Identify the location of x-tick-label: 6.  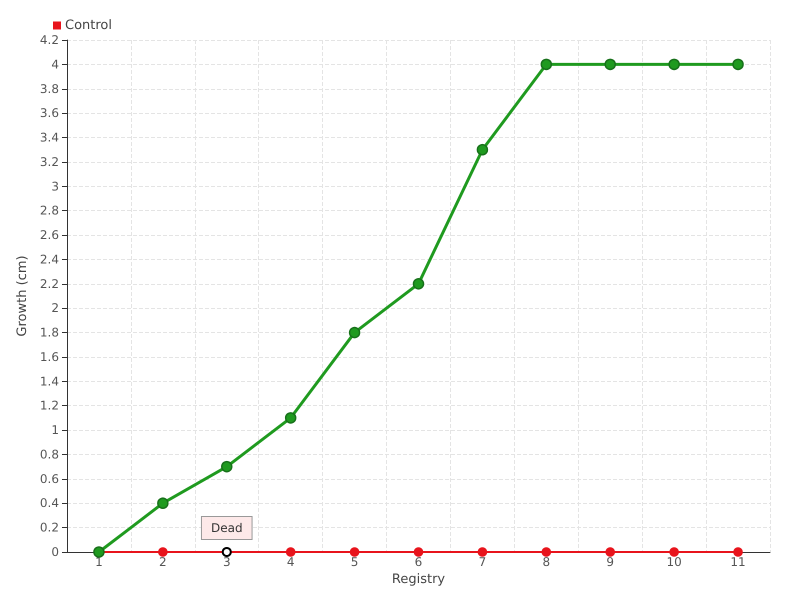
(418, 562).